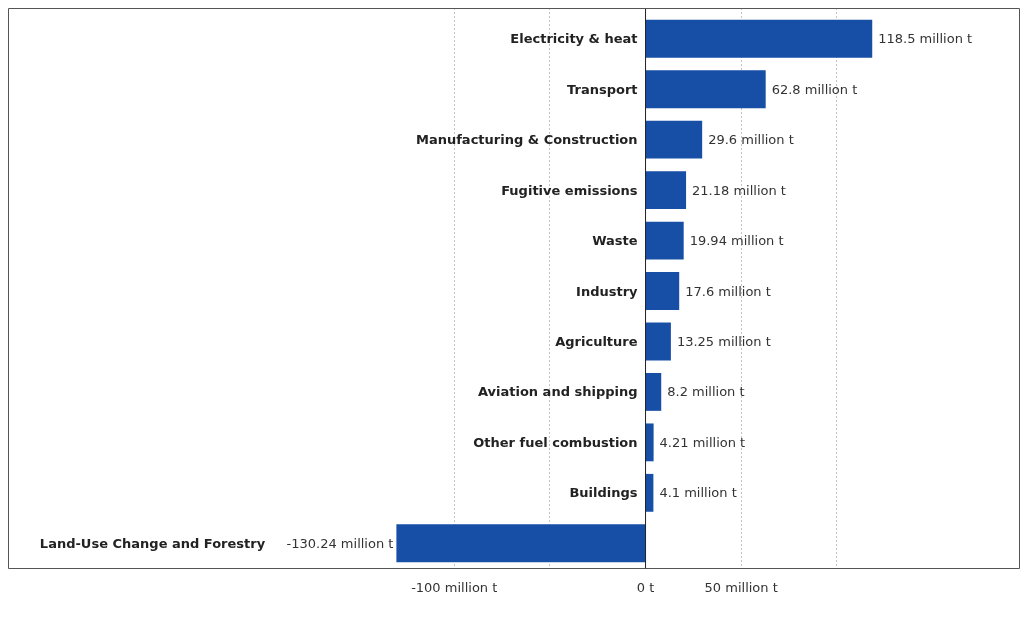 The image size is (1020, 618). What do you see at coordinates (557, 392) in the screenshot?
I see `y-tick-label: Aviation and shipping` at bounding box center [557, 392].